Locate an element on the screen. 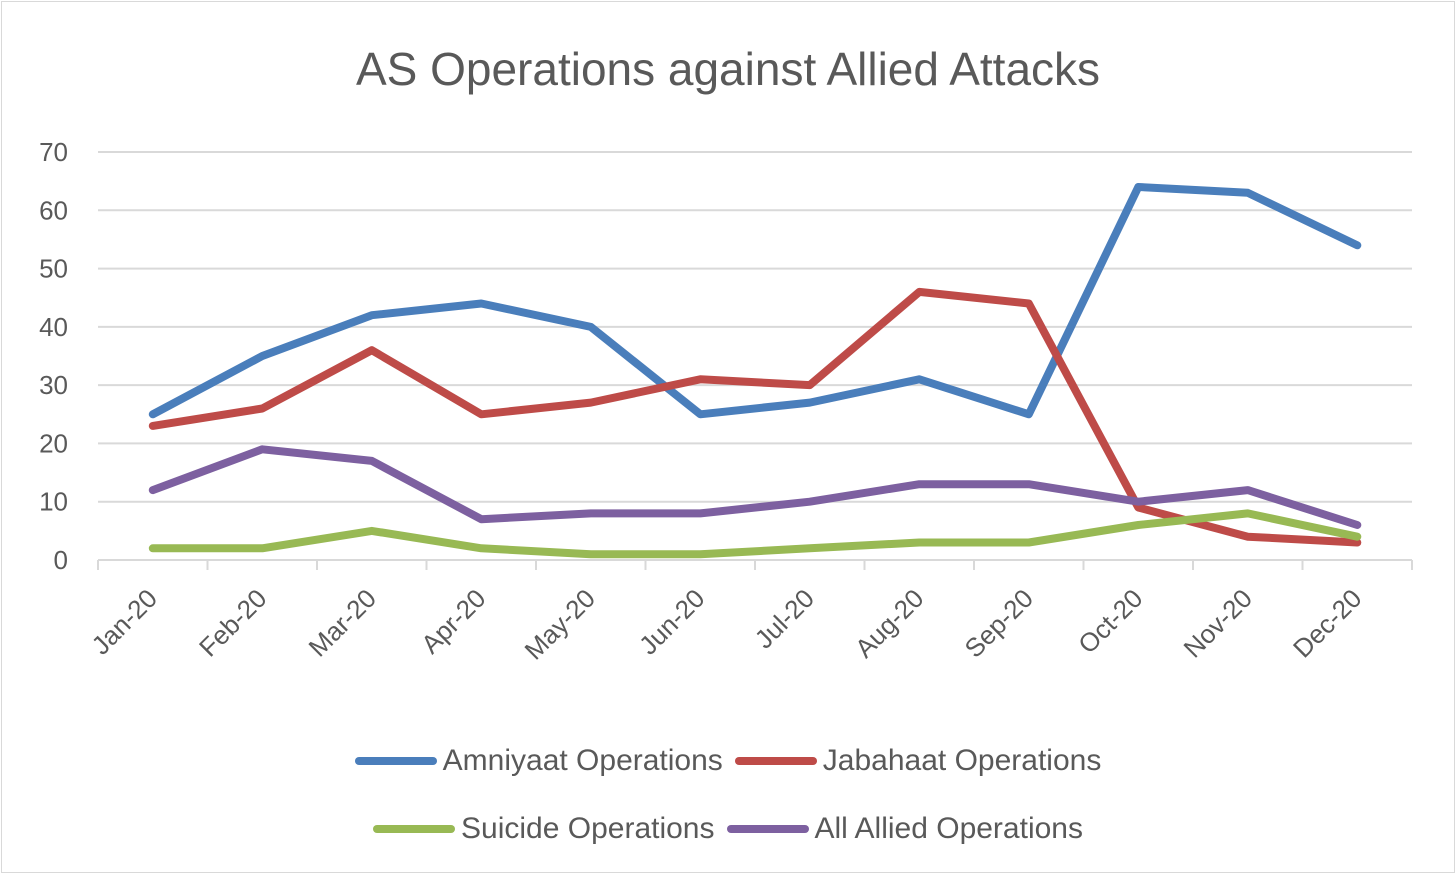  x-tick-label: May-20 is located at coordinates (559, 624).